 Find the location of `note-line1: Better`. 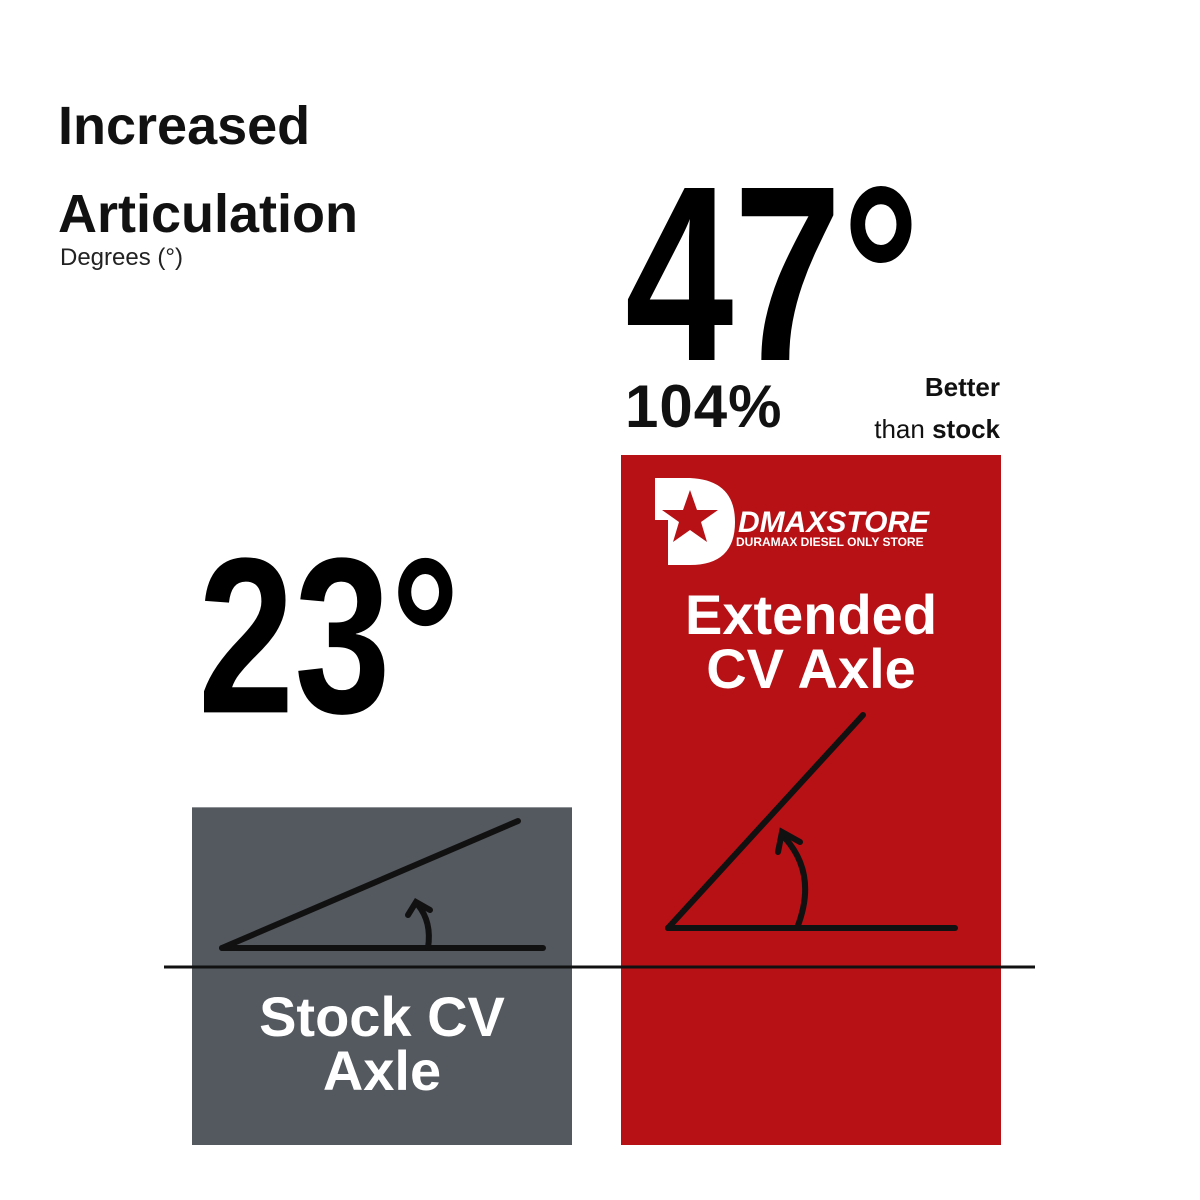

note-line1: Better is located at coordinates (962, 387).